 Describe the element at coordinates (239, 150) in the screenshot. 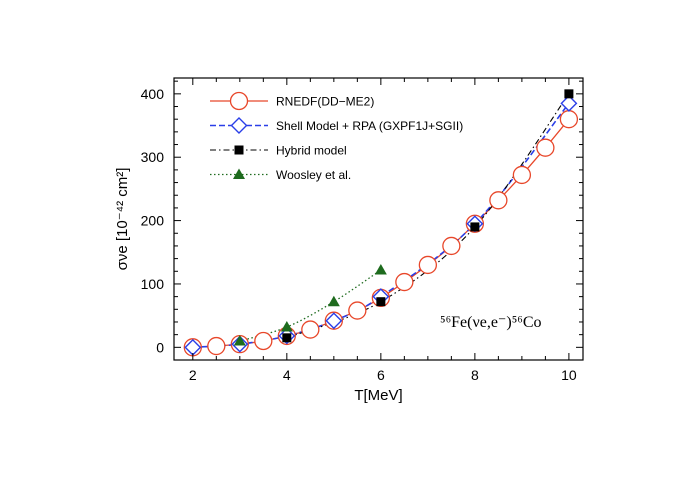

I see `legend-marker-hybrid-model` at that location.